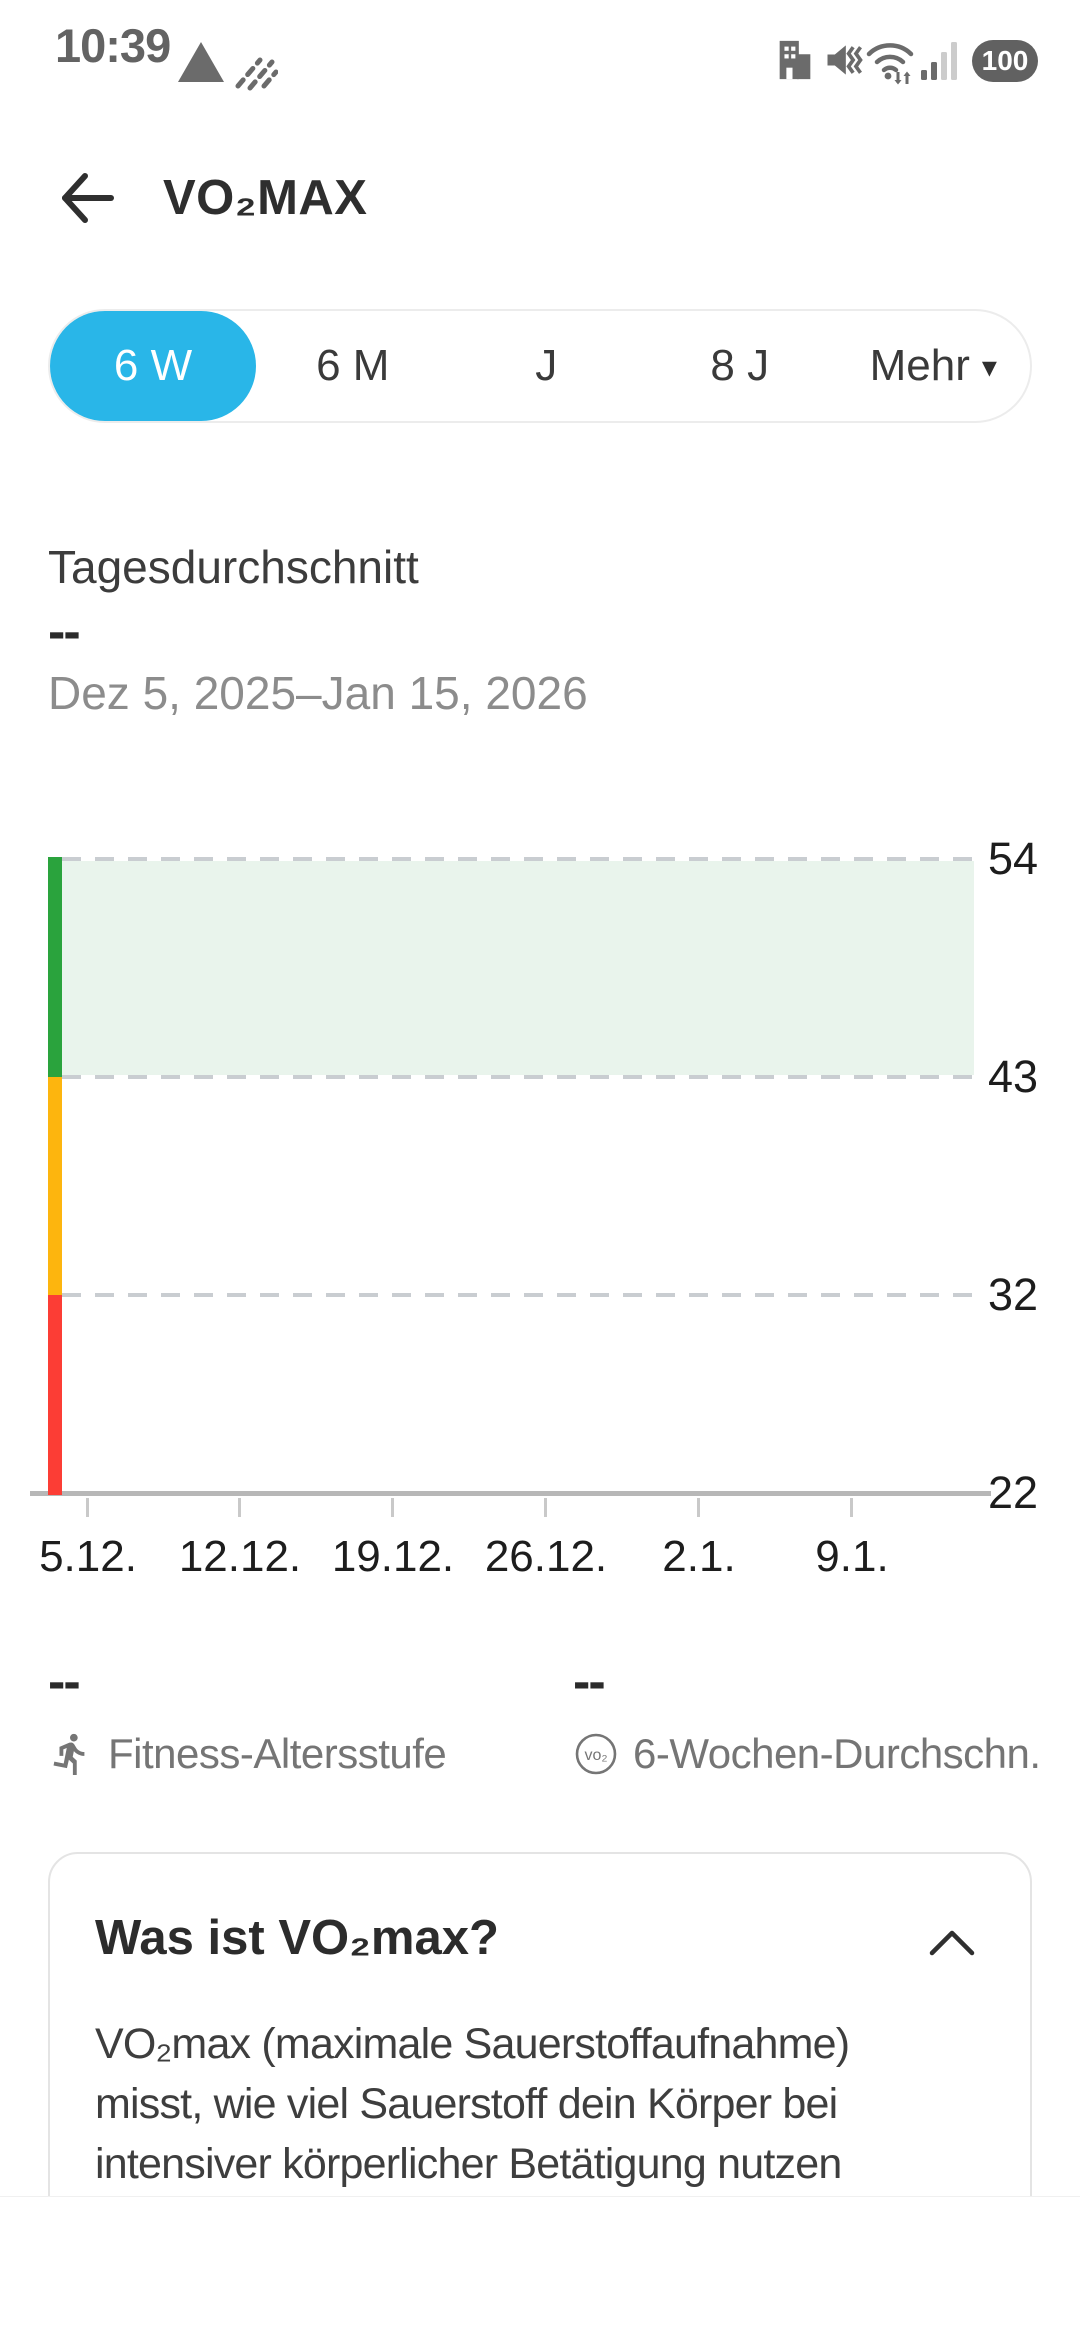 The image size is (1080, 2340). I want to click on vpn-triangle-icon, so click(201, 62).